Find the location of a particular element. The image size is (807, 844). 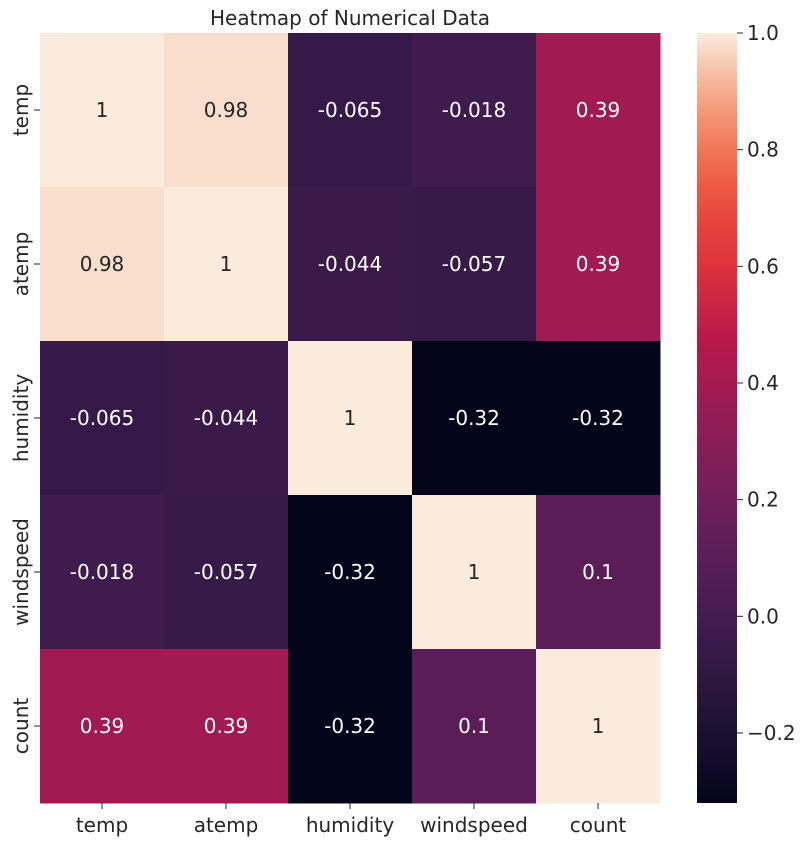

y-tick-label: windspeed is located at coordinates (21, 572).